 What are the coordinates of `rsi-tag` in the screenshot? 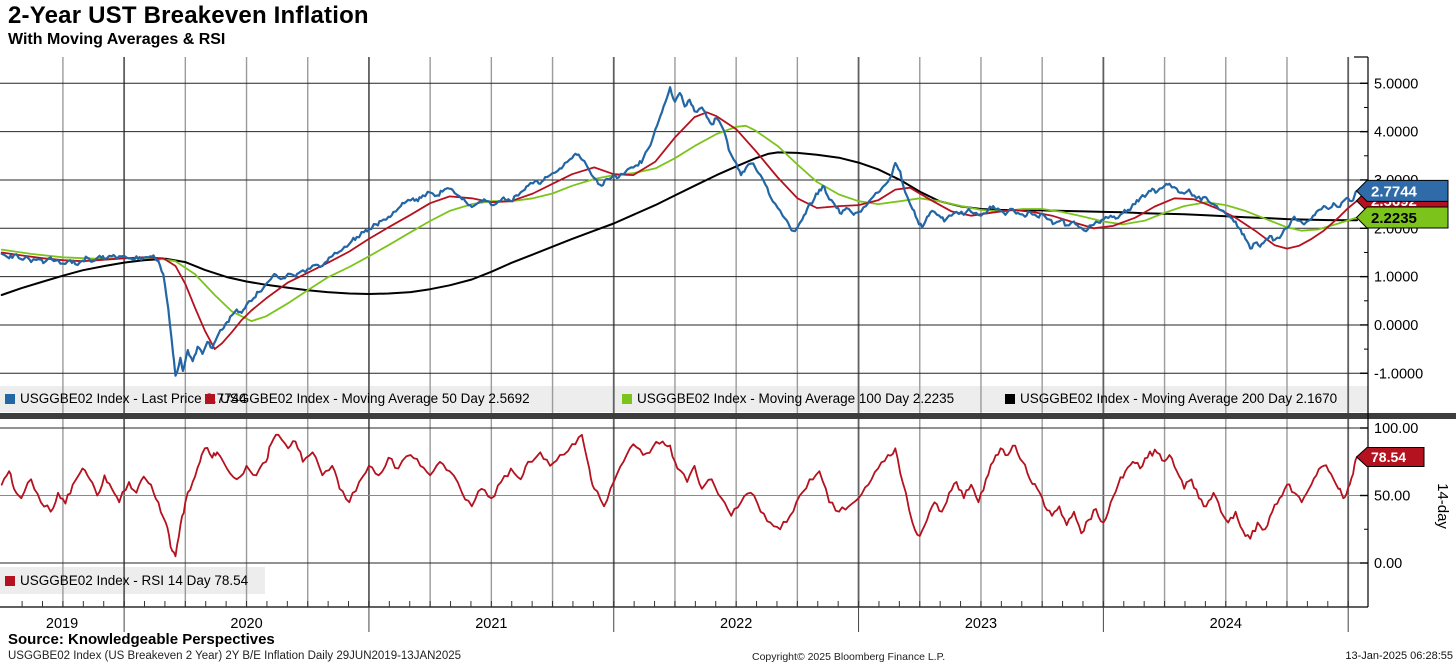 It's located at (1390, 456).